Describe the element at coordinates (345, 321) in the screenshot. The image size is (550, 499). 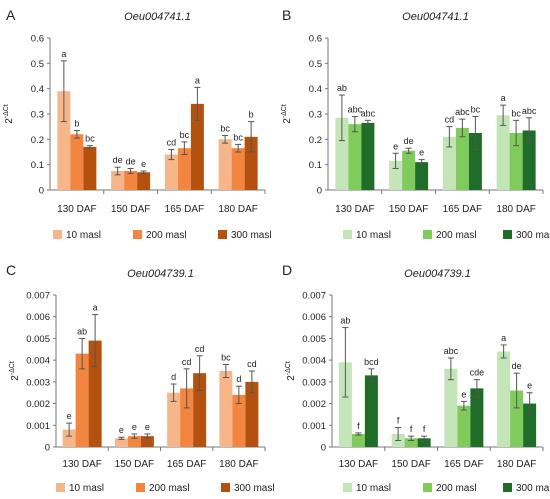
I see `significance-letter: ab` at that location.